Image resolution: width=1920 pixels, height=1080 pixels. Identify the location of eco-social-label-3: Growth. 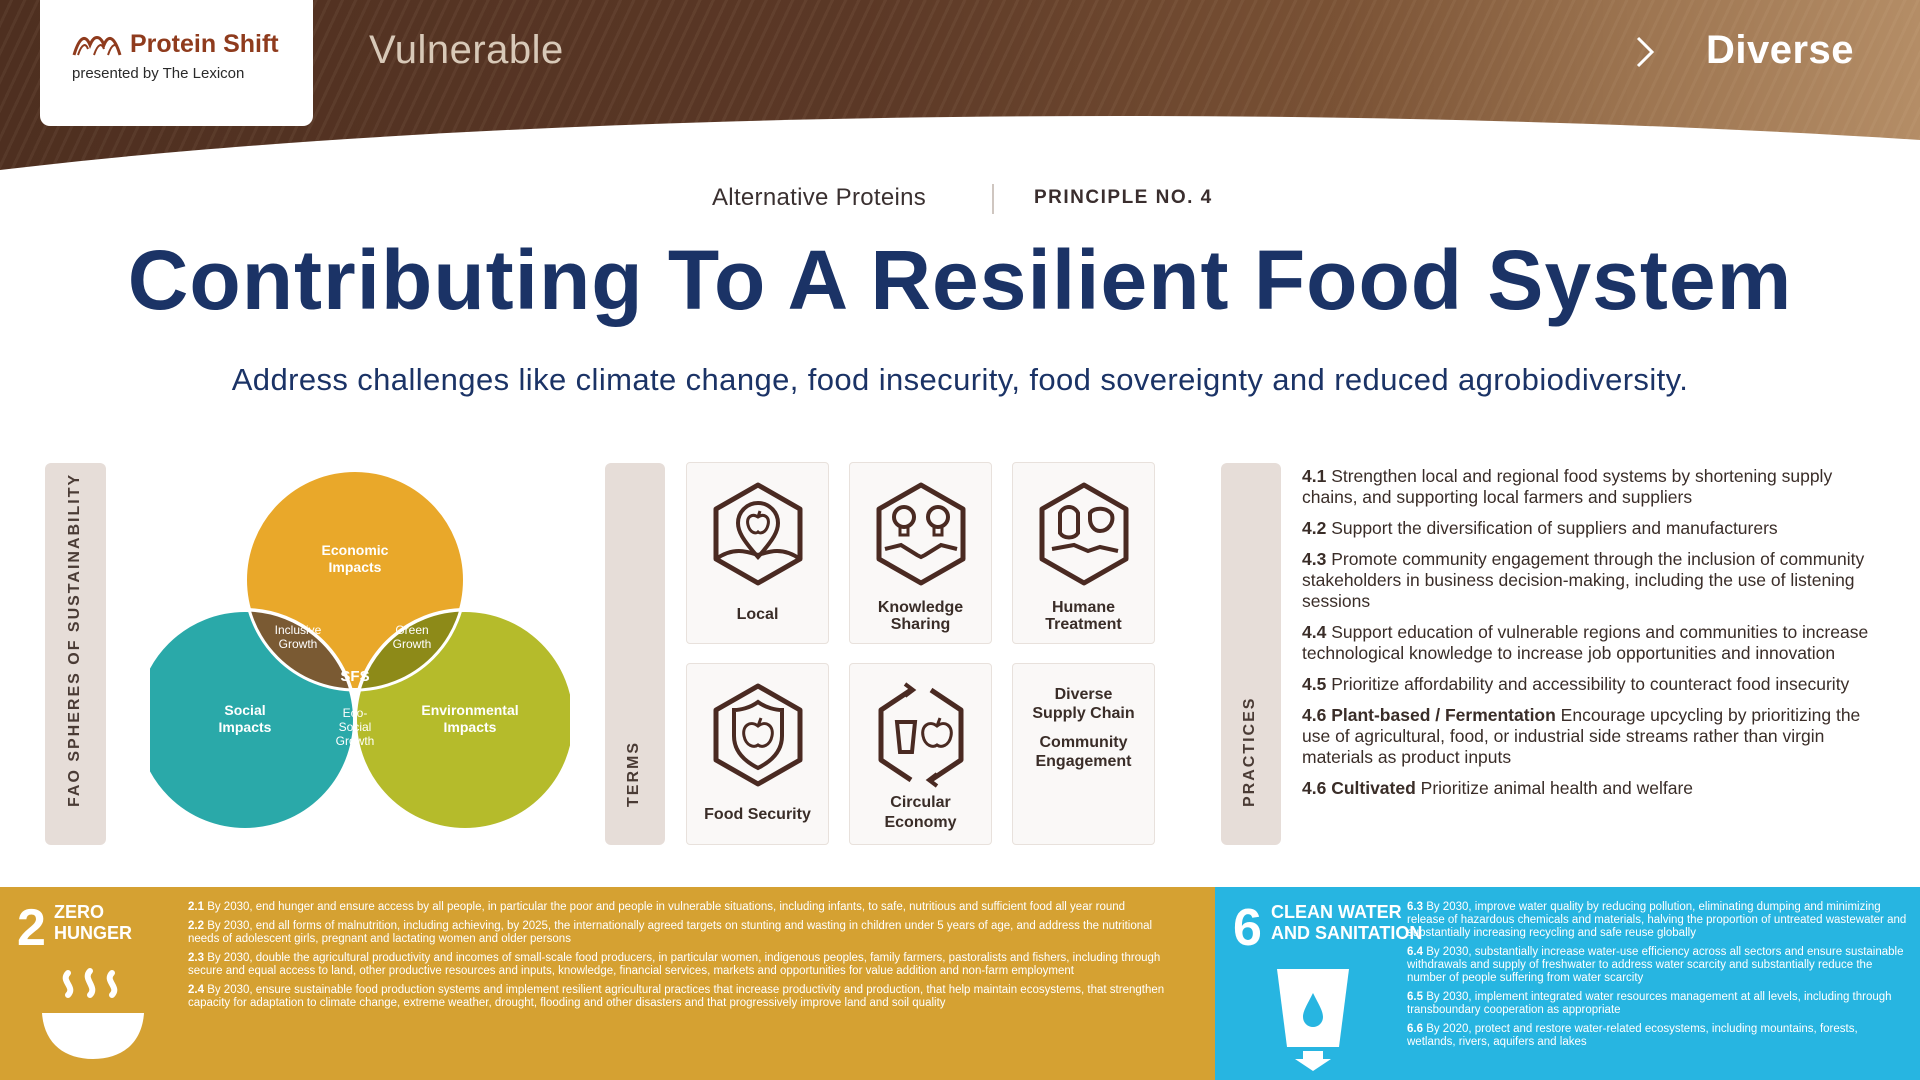
(355, 741).